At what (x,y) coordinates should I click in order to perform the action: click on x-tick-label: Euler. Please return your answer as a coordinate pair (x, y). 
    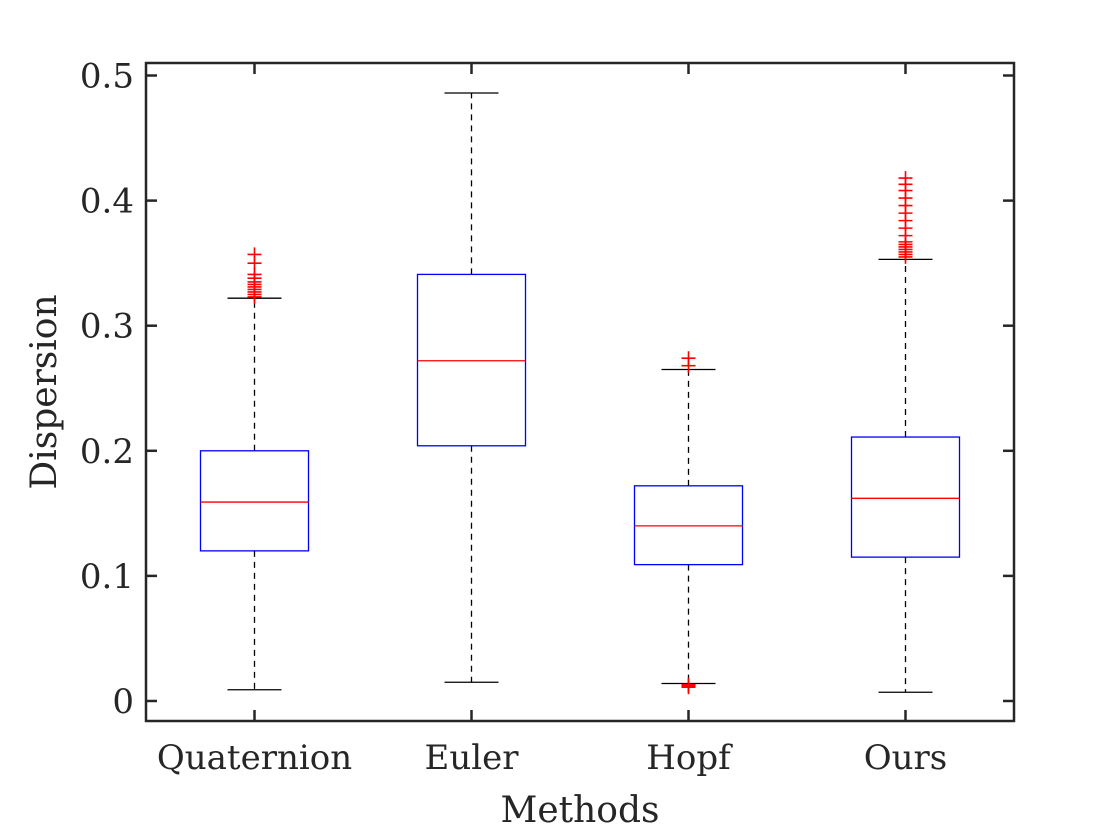
    Looking at the image, I should click on (472, 758).